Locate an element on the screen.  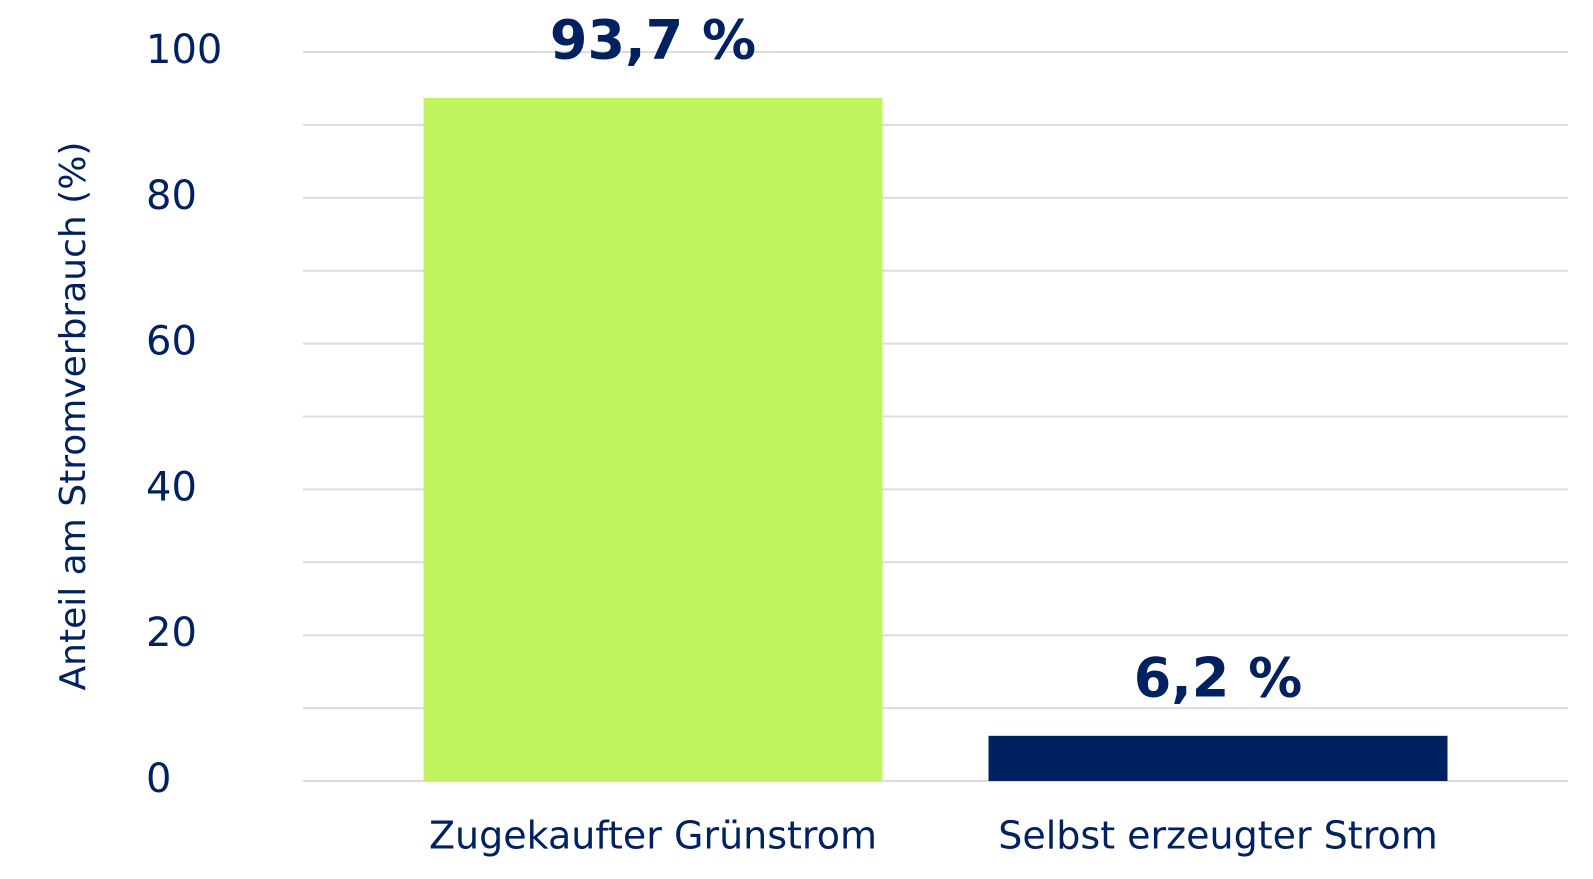
value-label: 6,2 % is located at coordinates (1218, 677).